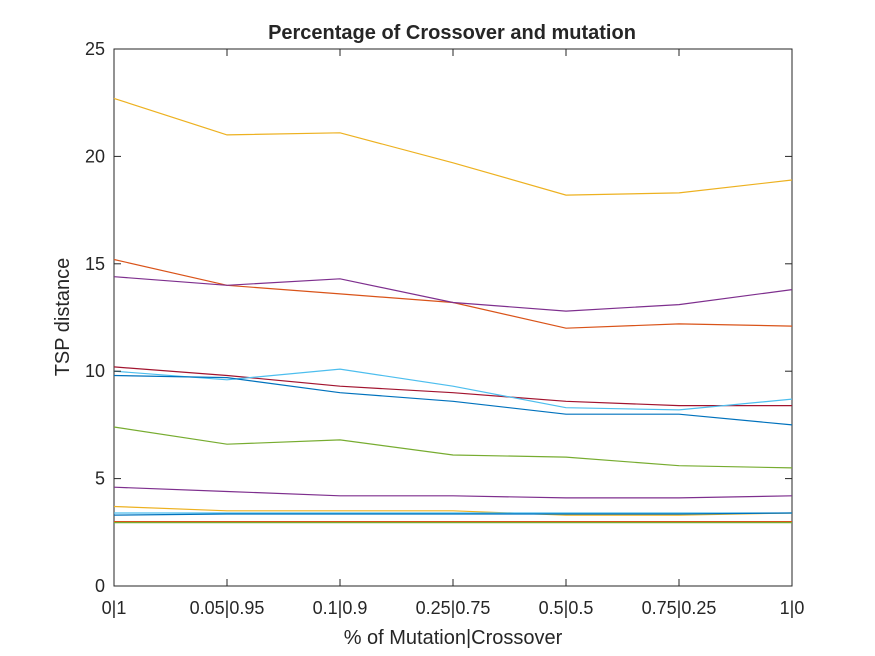 The image size is (875, 656). I want to click on x-tick-label: 0.05|0.95, so click(227, 608).